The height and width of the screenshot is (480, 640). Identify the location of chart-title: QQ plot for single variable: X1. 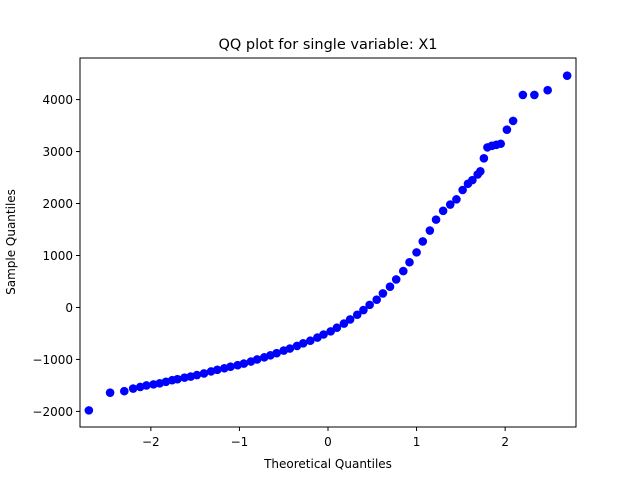
(327, 45).